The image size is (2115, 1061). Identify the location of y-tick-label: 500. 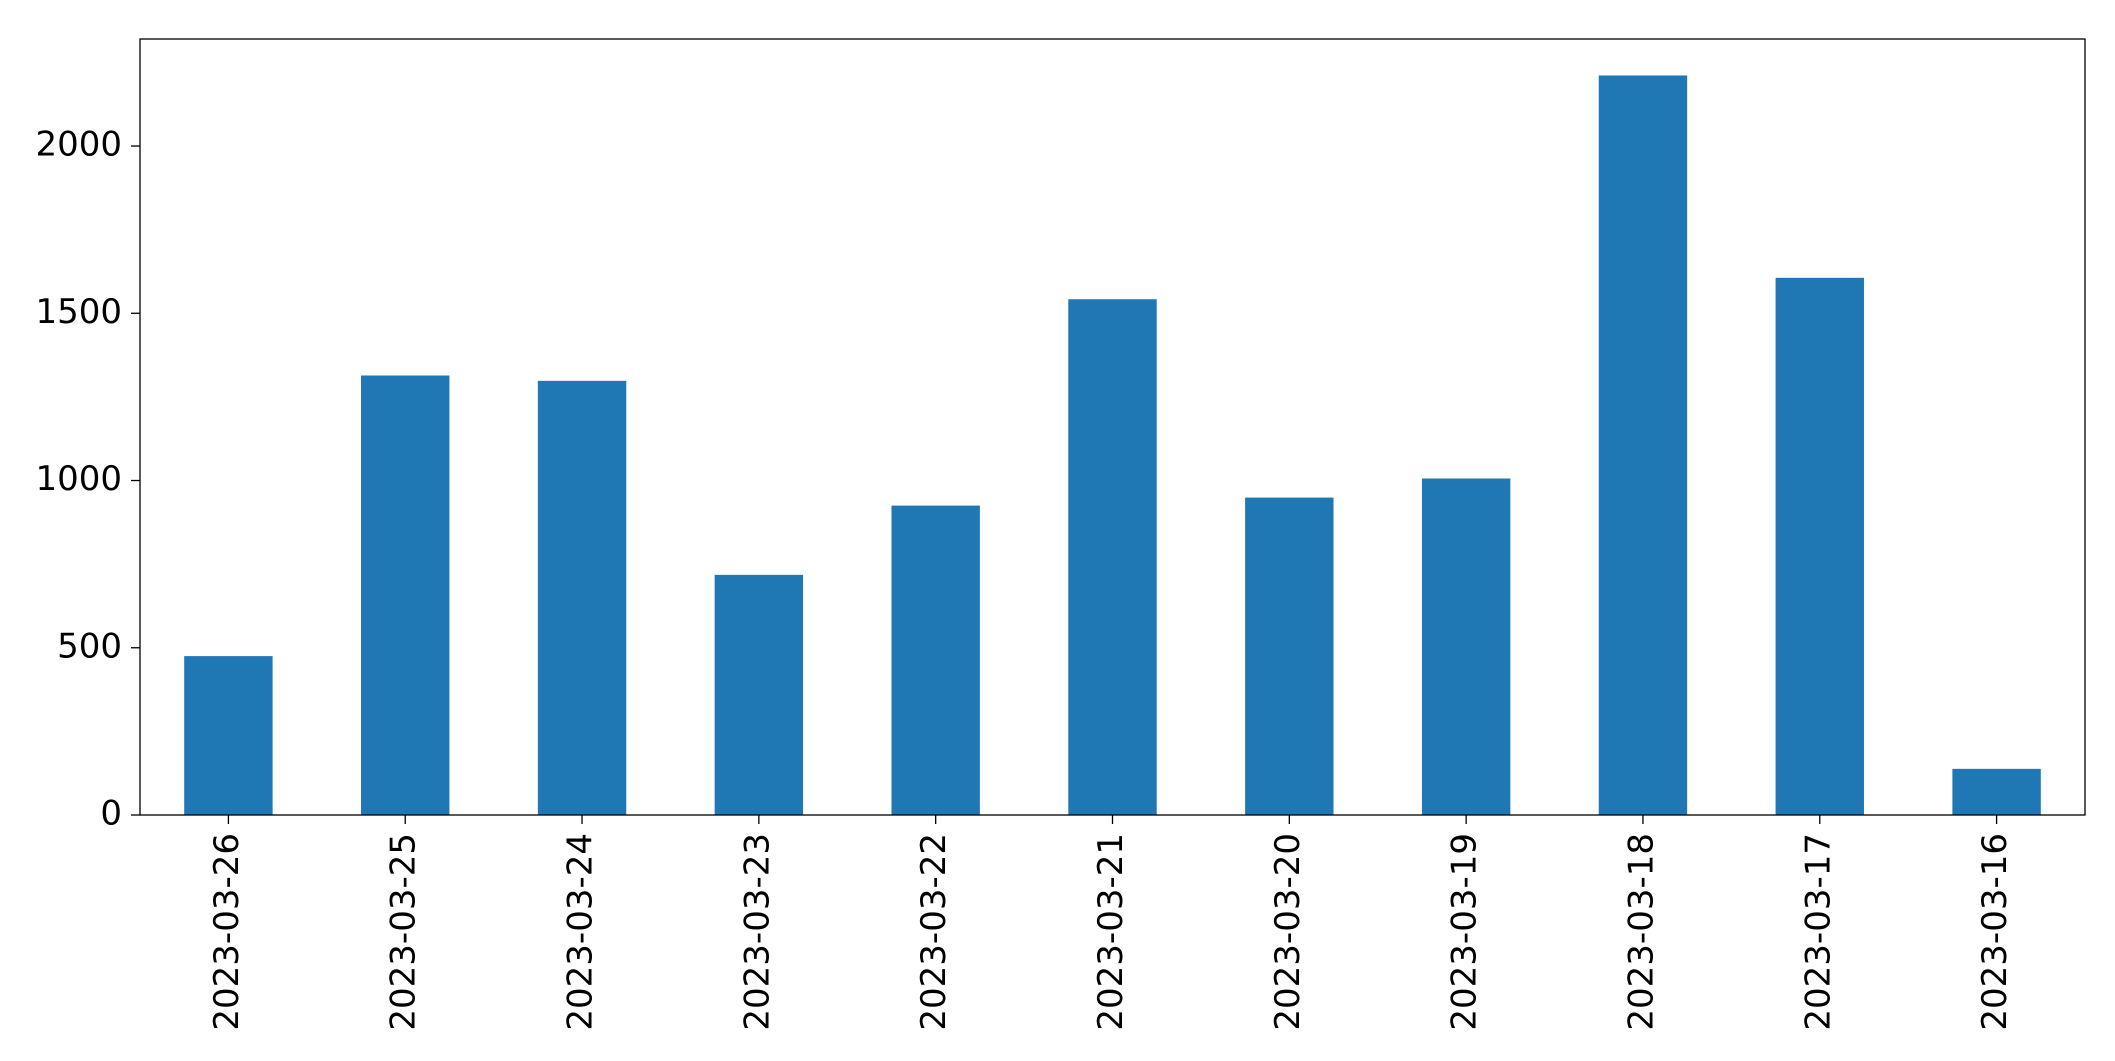
(89, 646).